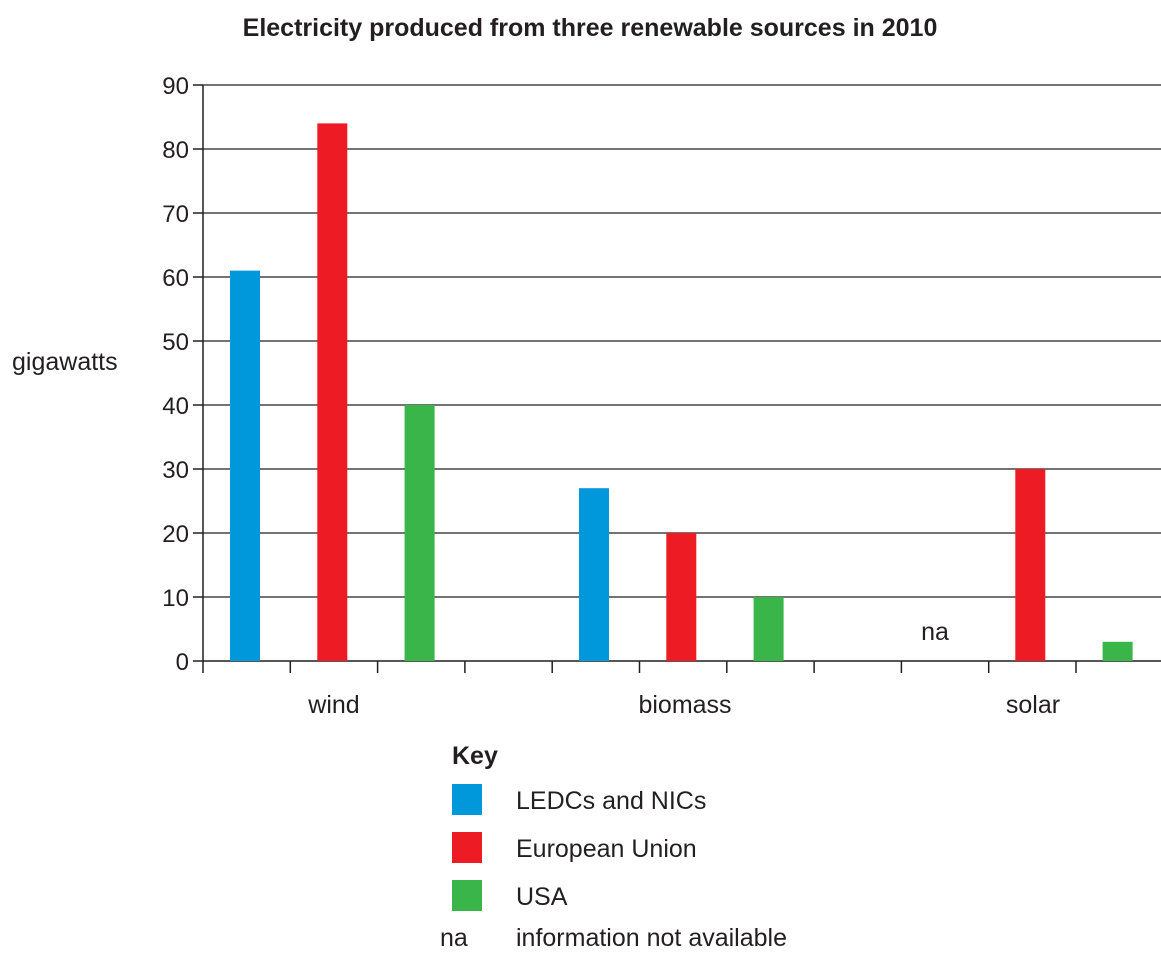 The image size is (1161, 958). Describe the element at coordinates (542, 897) in the screenshot. I see `legend-label: USA` at that location.